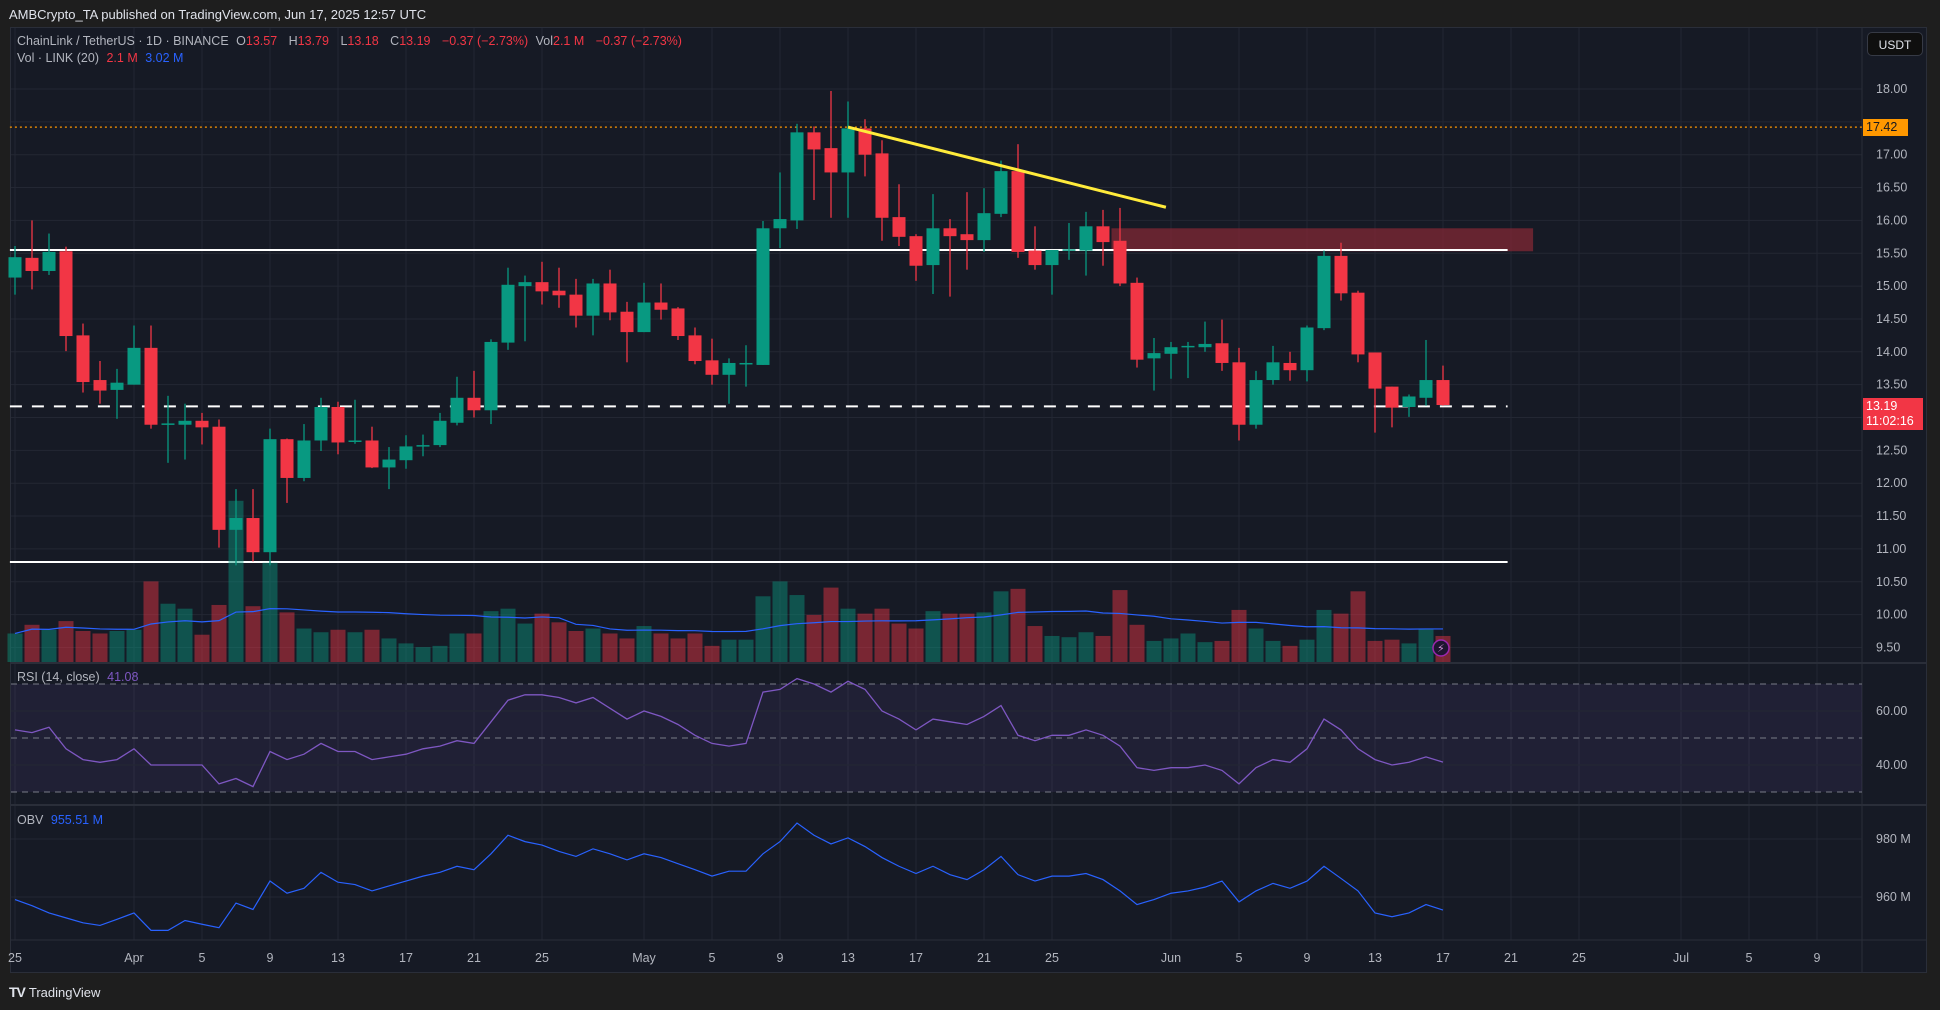  Describe the element at coordinates (123, 41) in the screenshot. I see `symbol-name: ChainLink / TetherUS · 1D · BINANCE` at that location.